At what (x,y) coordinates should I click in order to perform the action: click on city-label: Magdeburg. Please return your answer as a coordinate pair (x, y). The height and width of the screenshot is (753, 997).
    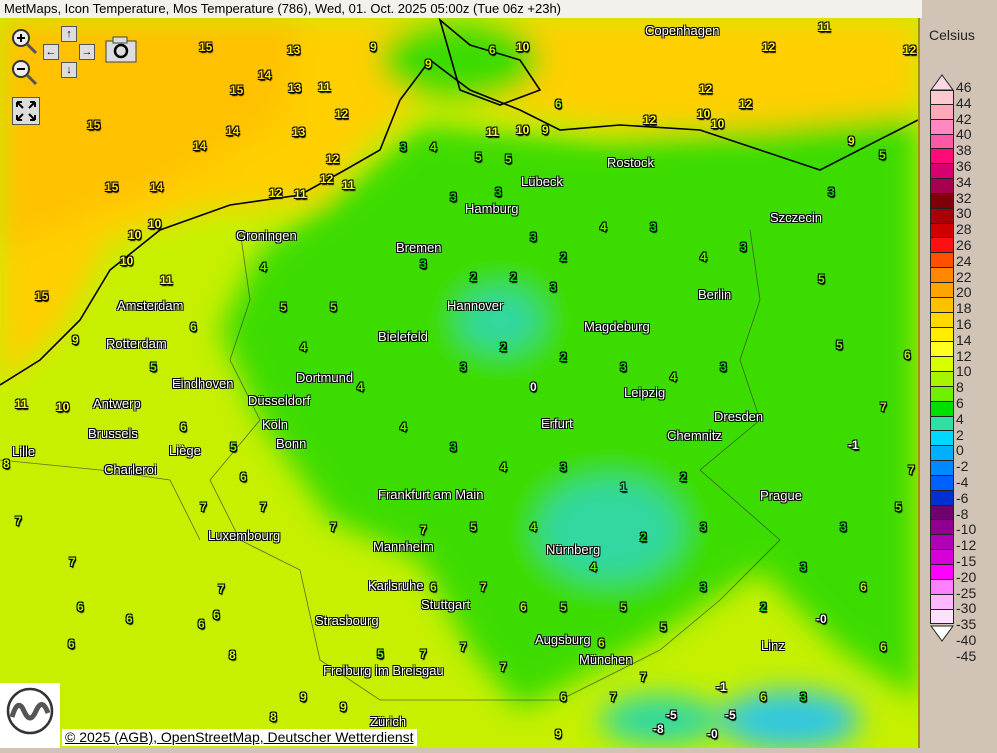
    Looking at the image, I should click on (617, 326).